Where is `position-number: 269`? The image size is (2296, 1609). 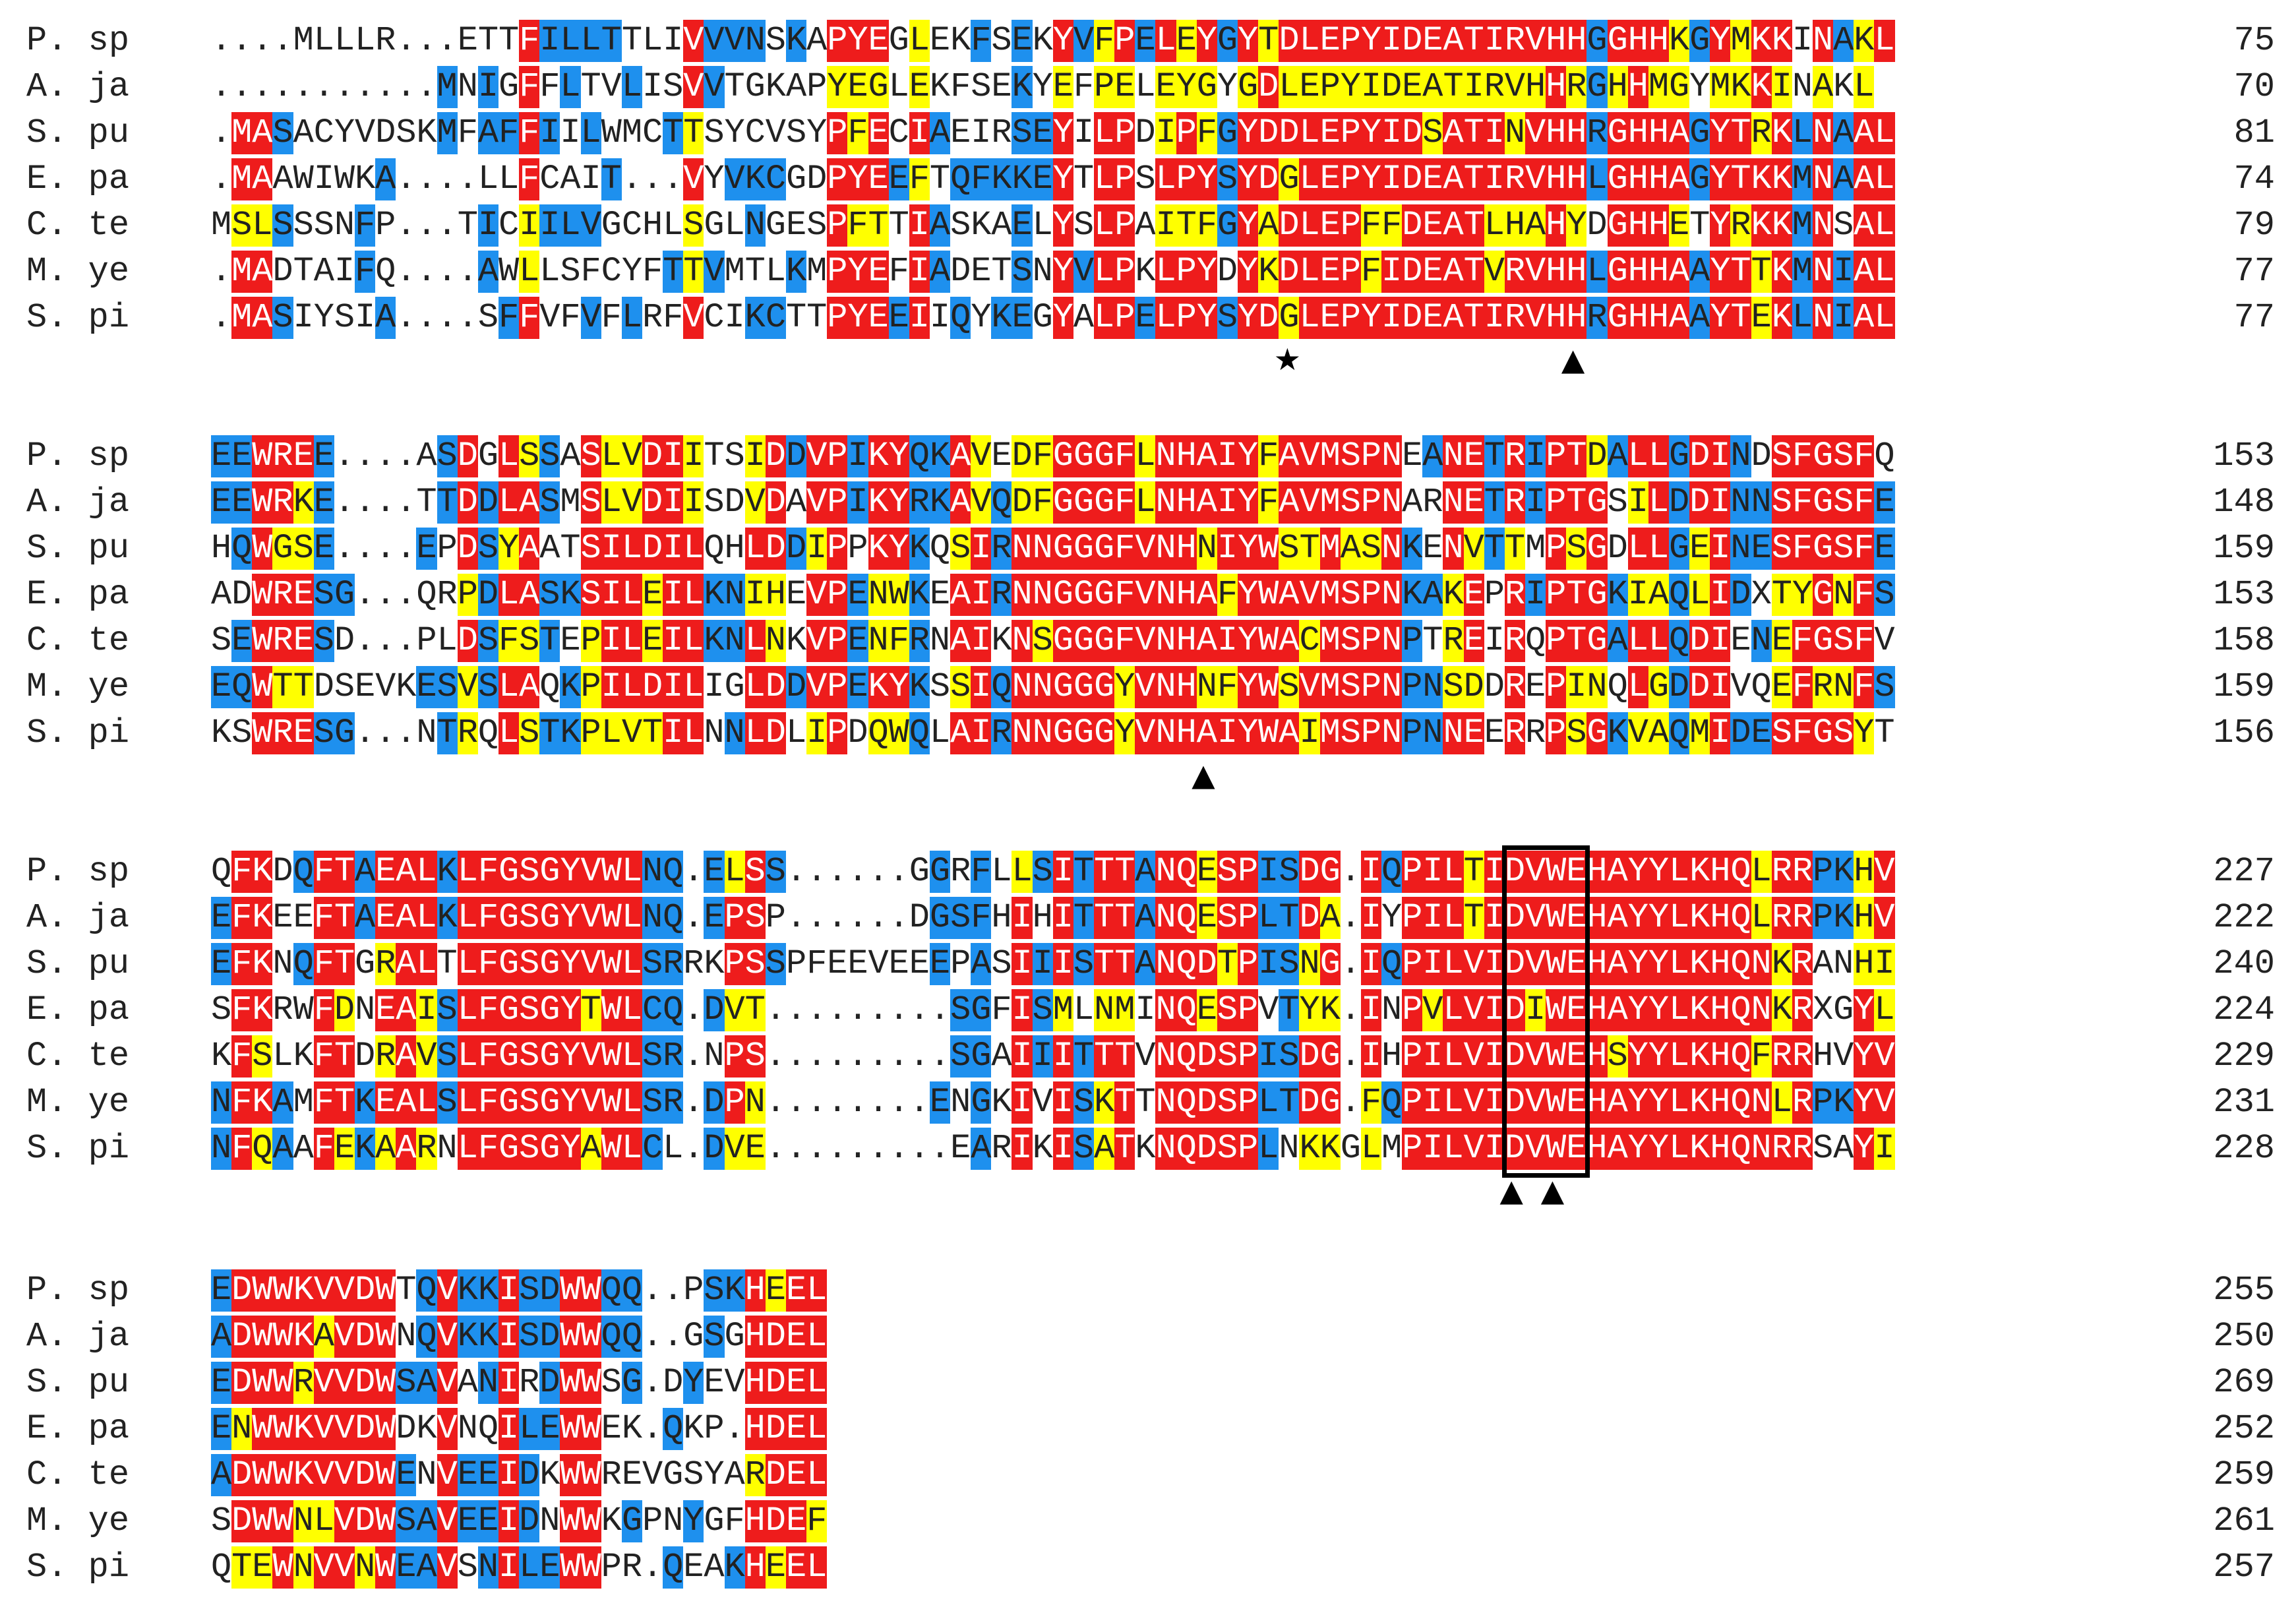
position-number: 269 is located at coordinates (2244, 1382).